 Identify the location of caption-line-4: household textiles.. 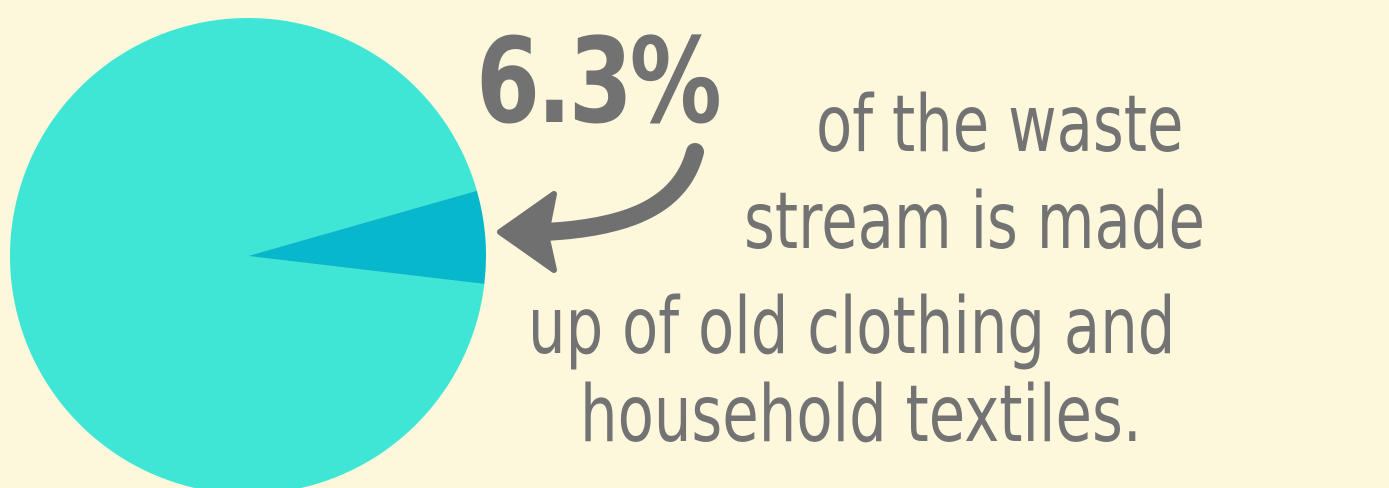
(861, 415).